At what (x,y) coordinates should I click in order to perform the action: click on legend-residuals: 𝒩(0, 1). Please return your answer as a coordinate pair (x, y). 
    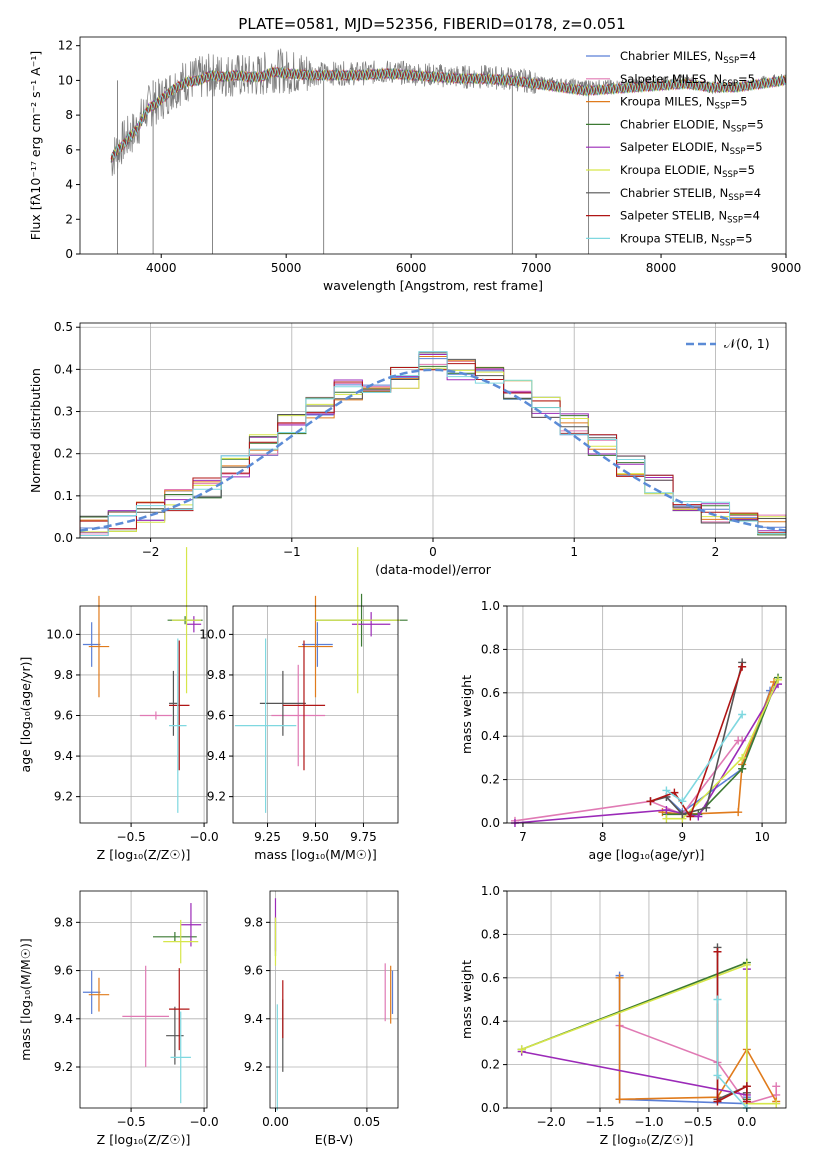
    Looking at the image, I should click on (728, 343).